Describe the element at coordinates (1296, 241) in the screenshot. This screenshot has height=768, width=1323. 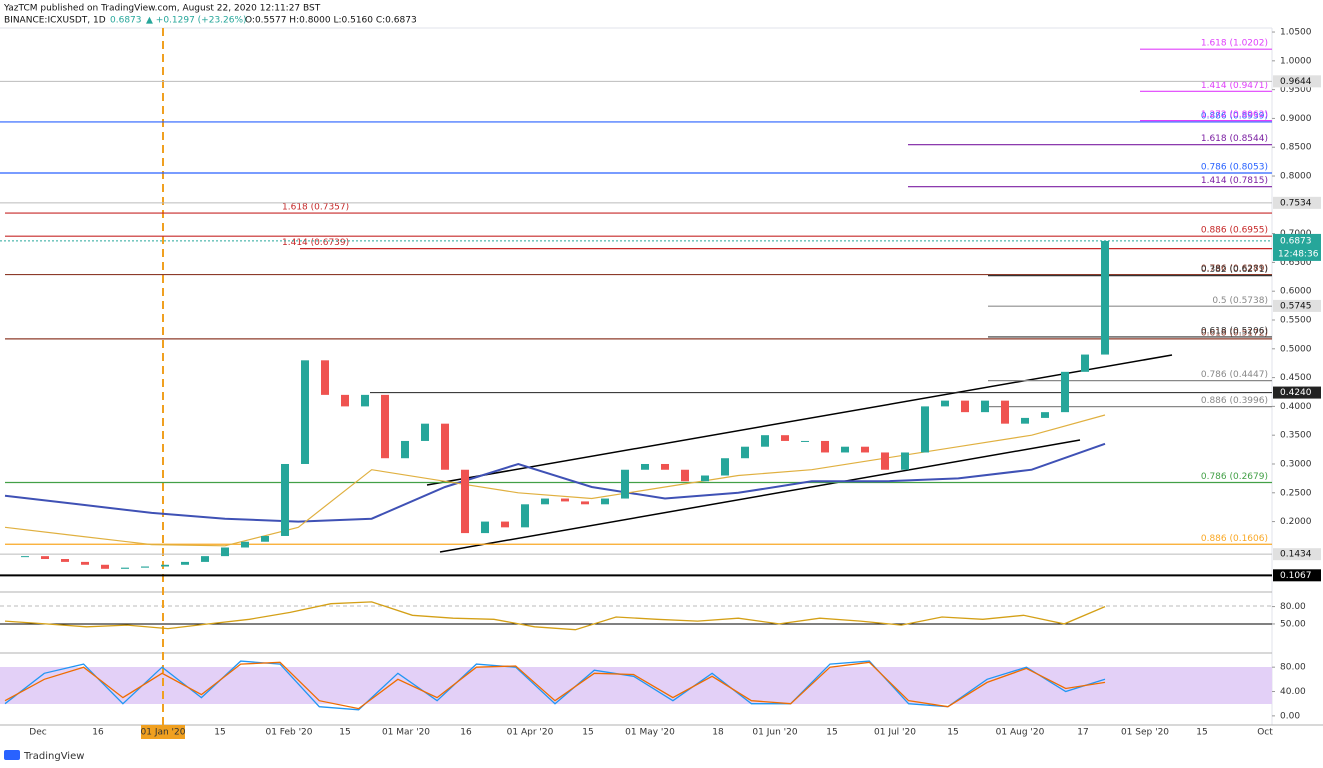
I see `current-price: 0.6873` at that location.